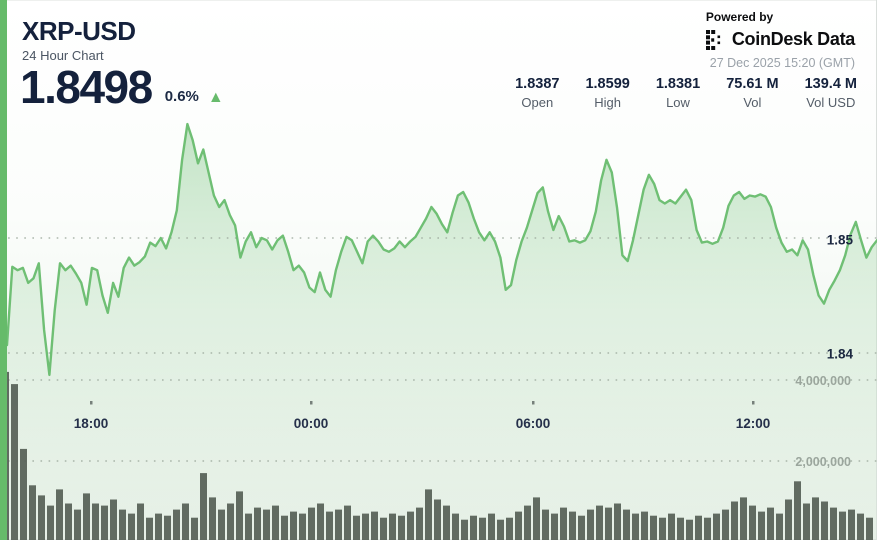 The width and height of the screenshot is (877, 540). What do you see at coordinates (782, 63) in the screenshot?
I see `timestamp: 27 Dec 2025 15:20 (GMT)` at bounding box center [782, 63].